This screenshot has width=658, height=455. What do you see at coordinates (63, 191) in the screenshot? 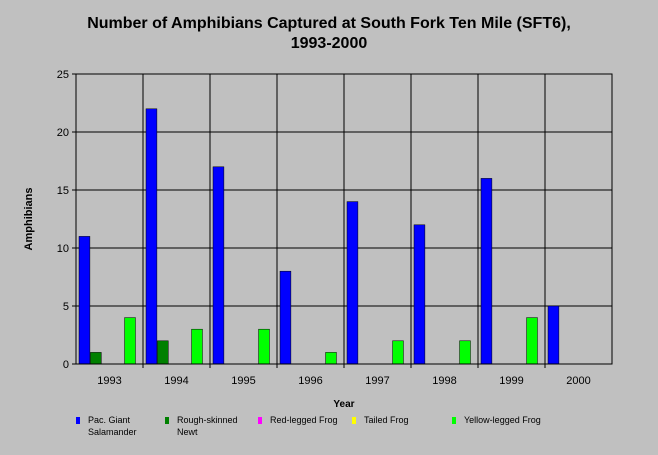
I see `y-tick-label: 15` at bounding box center [63, 191].